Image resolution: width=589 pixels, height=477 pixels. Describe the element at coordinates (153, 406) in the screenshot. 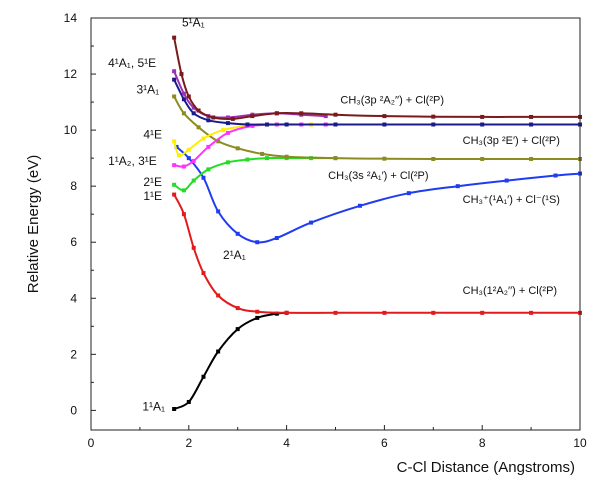

I see `annotation-label: 1¹A₁` at that location.